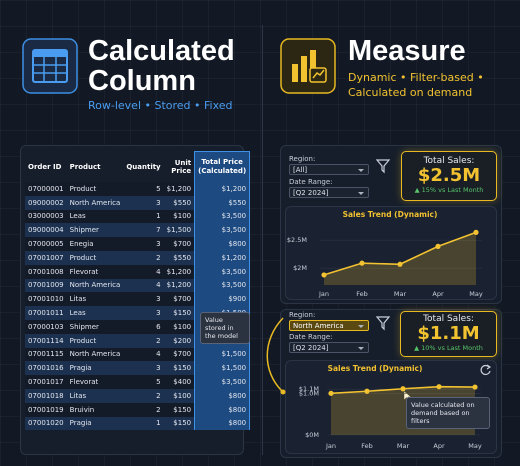 The image size is (520, 466). Describe the element at coordinates (179, 382) in the screenshot. I see `table-cell: $400` at that location.